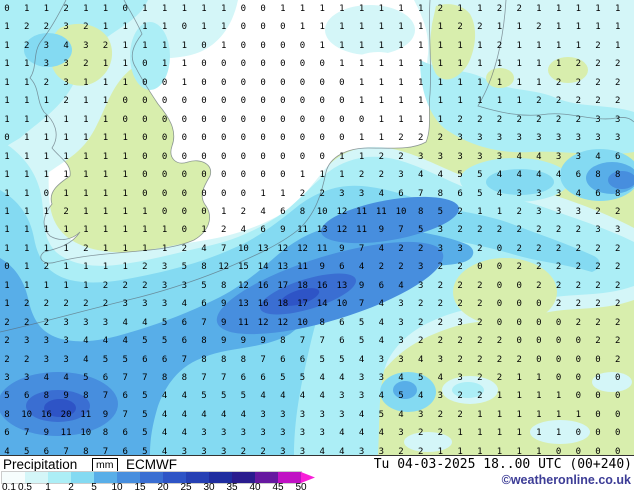 The height and width of the screenshot is (490, 634). What do you see at coordinates (502, 464) in the screenshot?
I see `datetime-label: Tu 04-03-2025 18..00 UTC (00+240)` at bounding box center [502, 464].